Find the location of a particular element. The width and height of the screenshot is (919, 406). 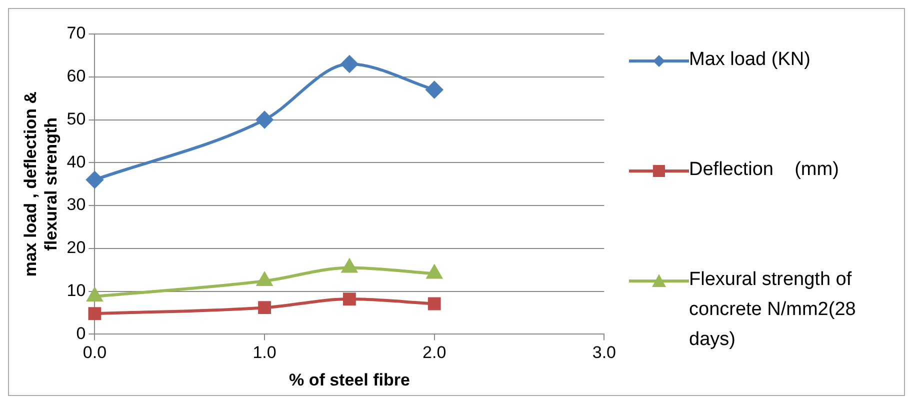

y-tick-label: 60 is located at coordinates (76, 76).